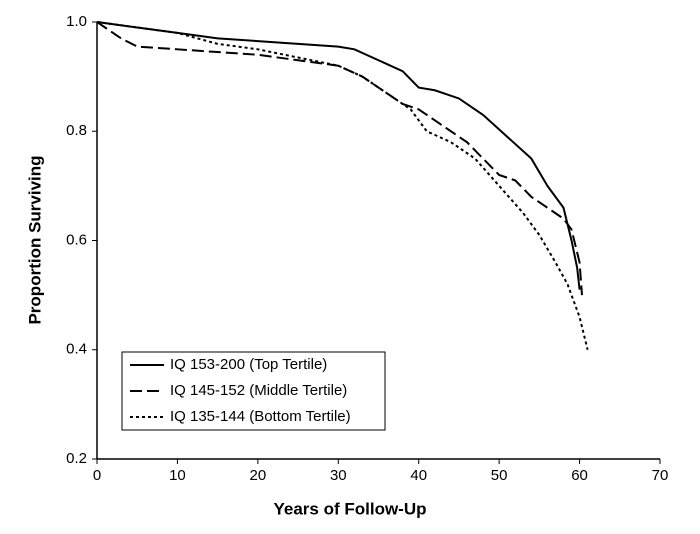 The height and width of the screenshot is (534, 700). I want to click on x-tick-label: 10, so click(177, 475).